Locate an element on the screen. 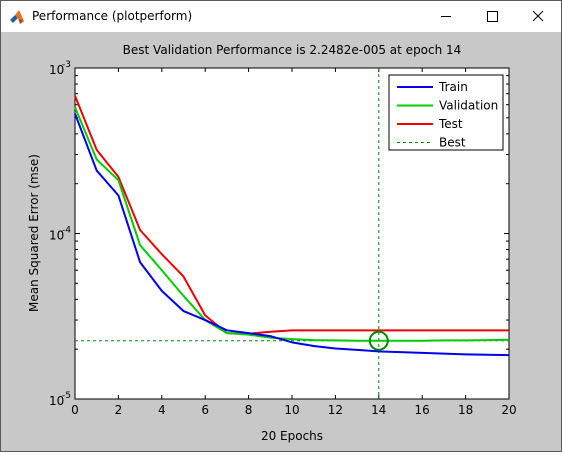 This screenshot has height=455, width=562. matlab-icon is located at coordinates (17, 17).